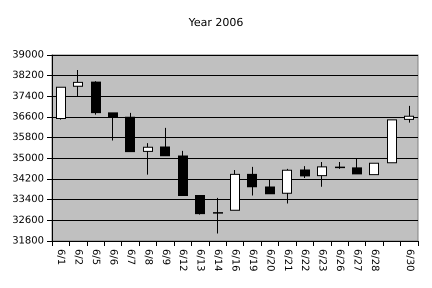 The height and width of the screenshot is (288, 432). What do you see at coordinates (28, 138) in the screenshot?
I see `y-tick-label: 35800` at bounding box center [28, 138].